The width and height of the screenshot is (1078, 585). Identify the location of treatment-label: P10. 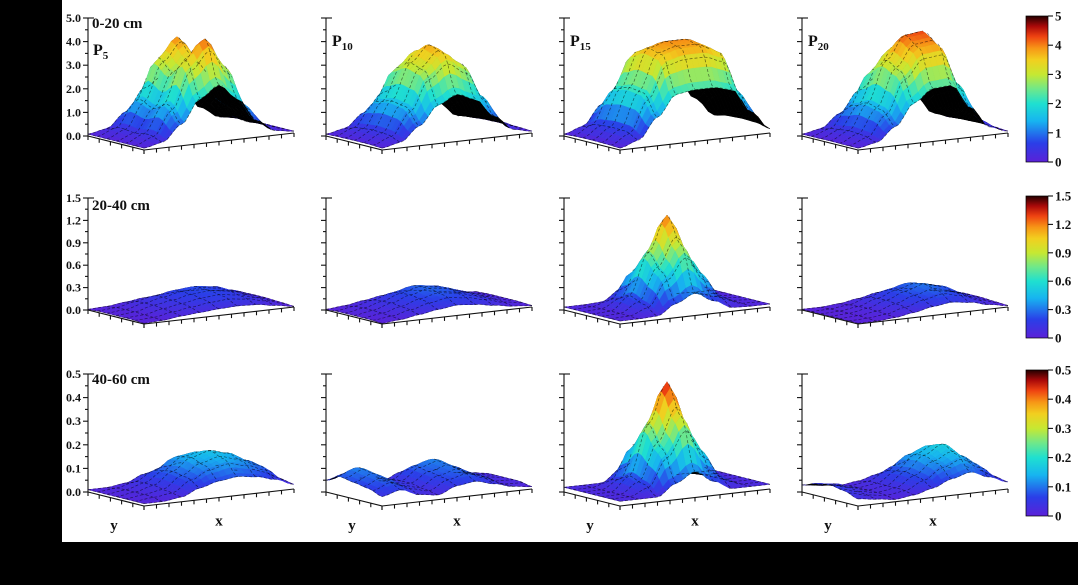
(342, 43).